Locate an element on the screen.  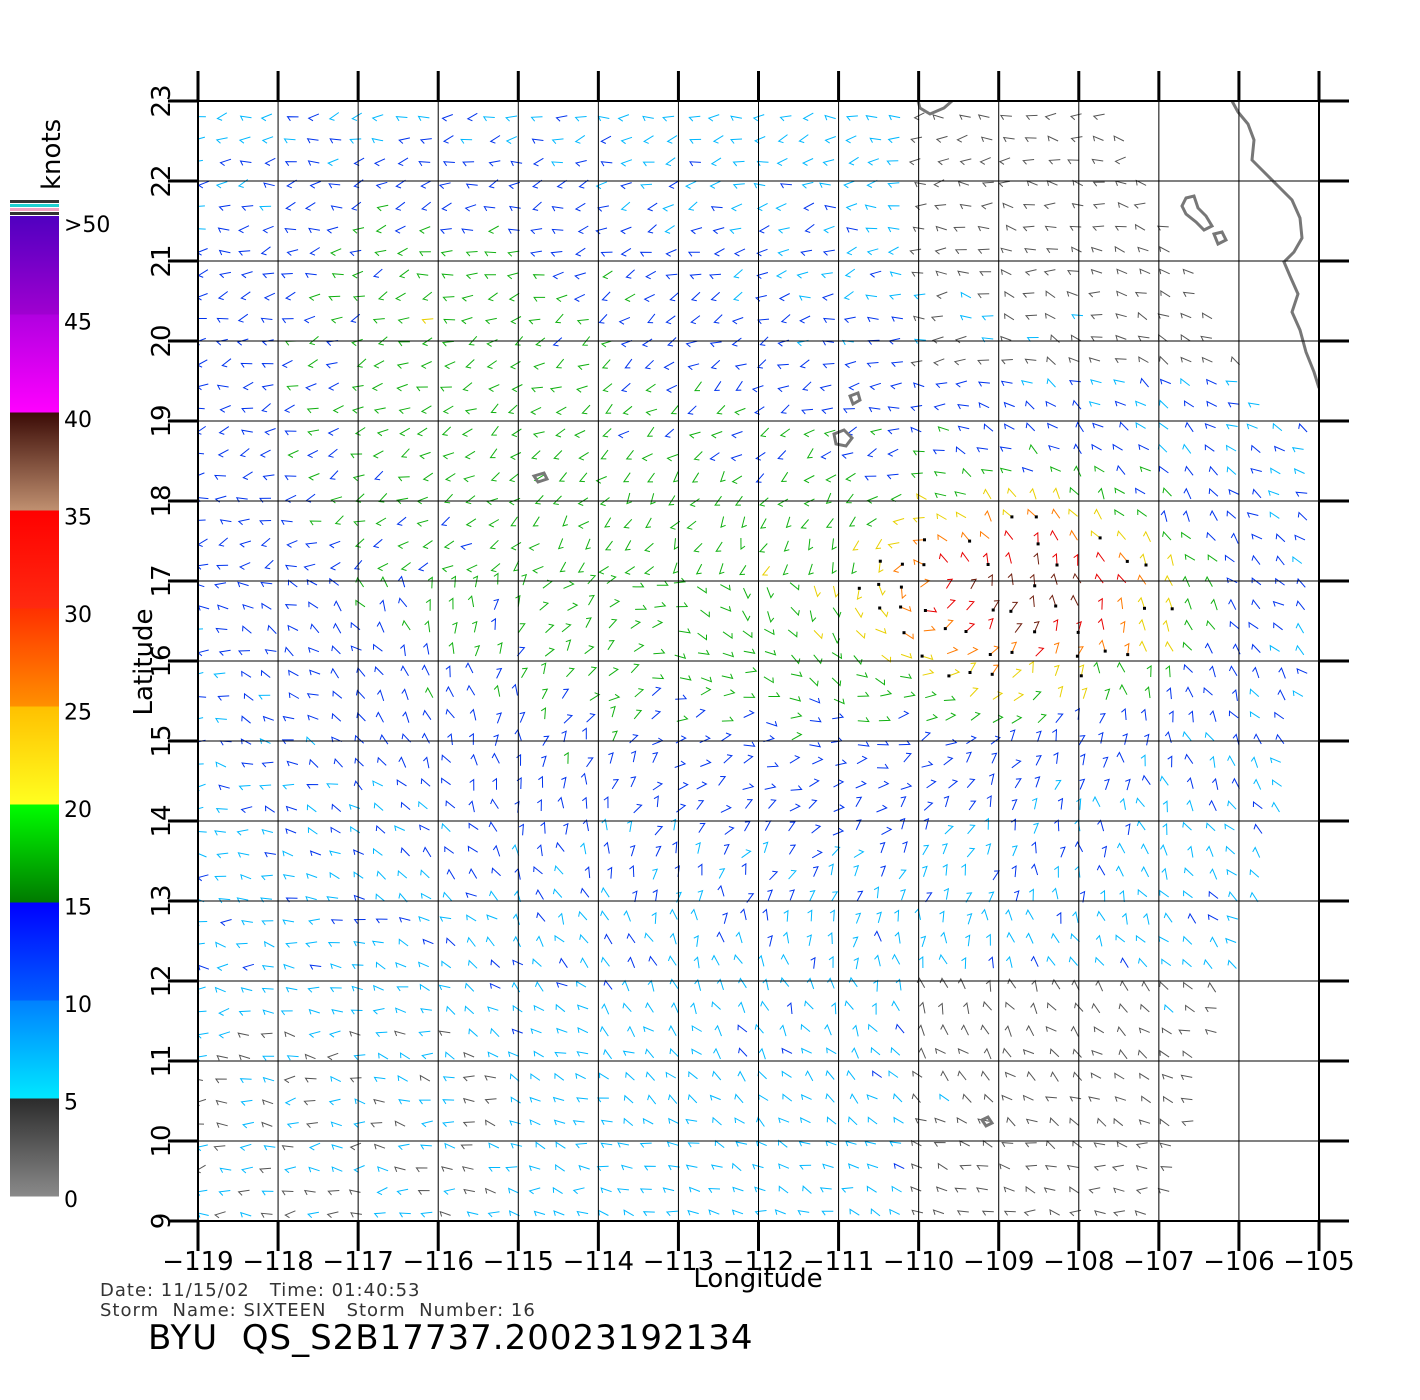
y-axis-label: Latitude is located at coordinates (144, 661).